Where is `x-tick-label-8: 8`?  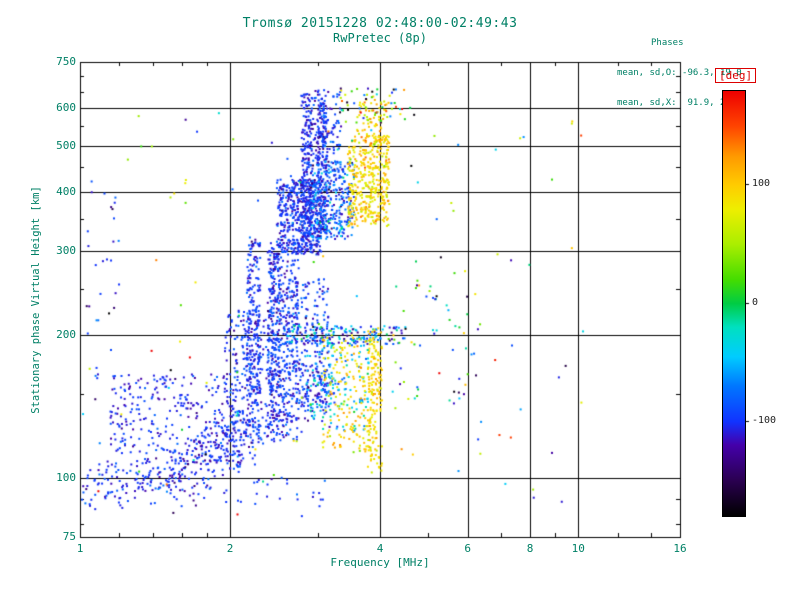 x-tick-label-8: 8 is located at coordinates (530, 548).